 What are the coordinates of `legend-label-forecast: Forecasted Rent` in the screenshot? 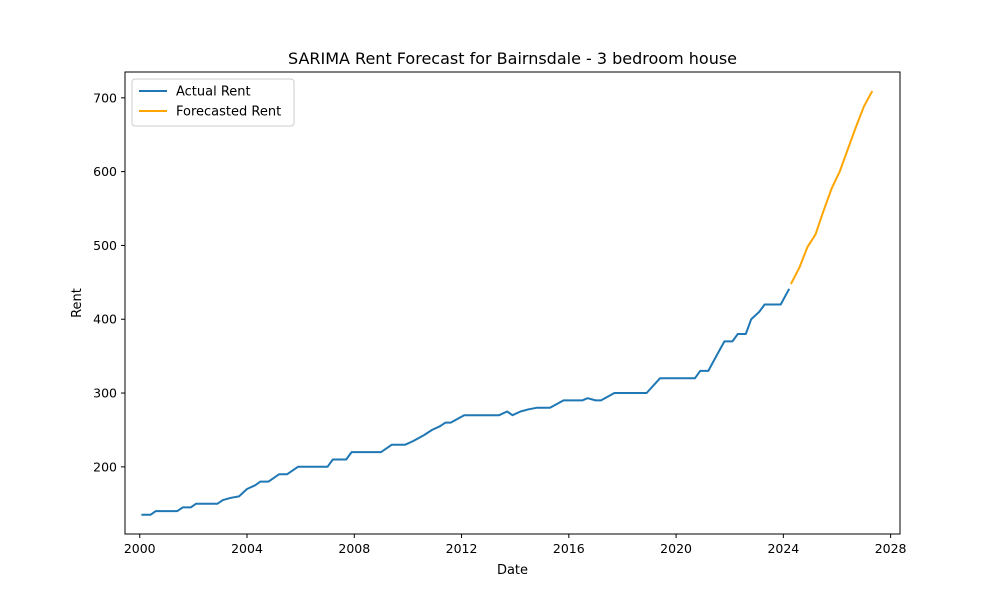 It's located at (228, 112).